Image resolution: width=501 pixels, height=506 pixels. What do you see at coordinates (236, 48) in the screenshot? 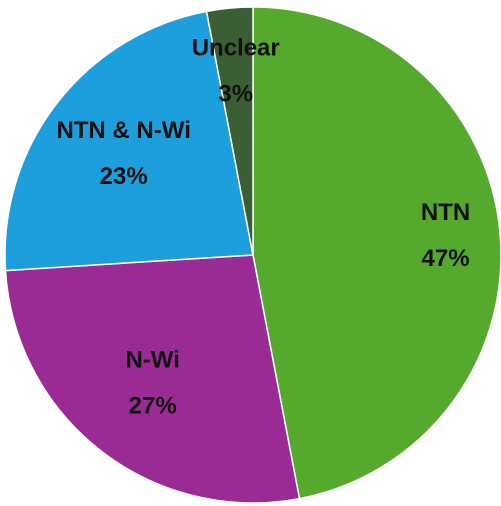
I see `slice-label: Unclear` at bounding box center [236, 48].